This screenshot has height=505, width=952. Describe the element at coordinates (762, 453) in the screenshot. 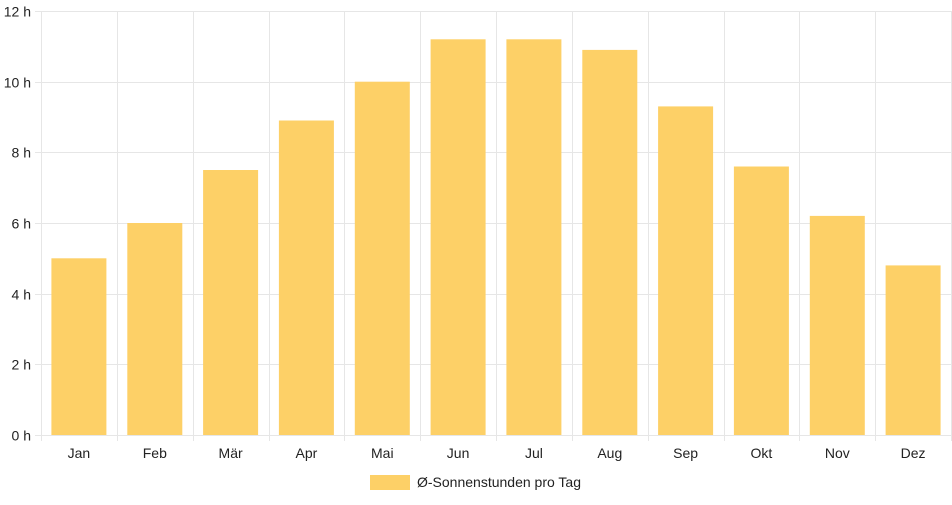

I see `x-tick-label: Okt` at that location.